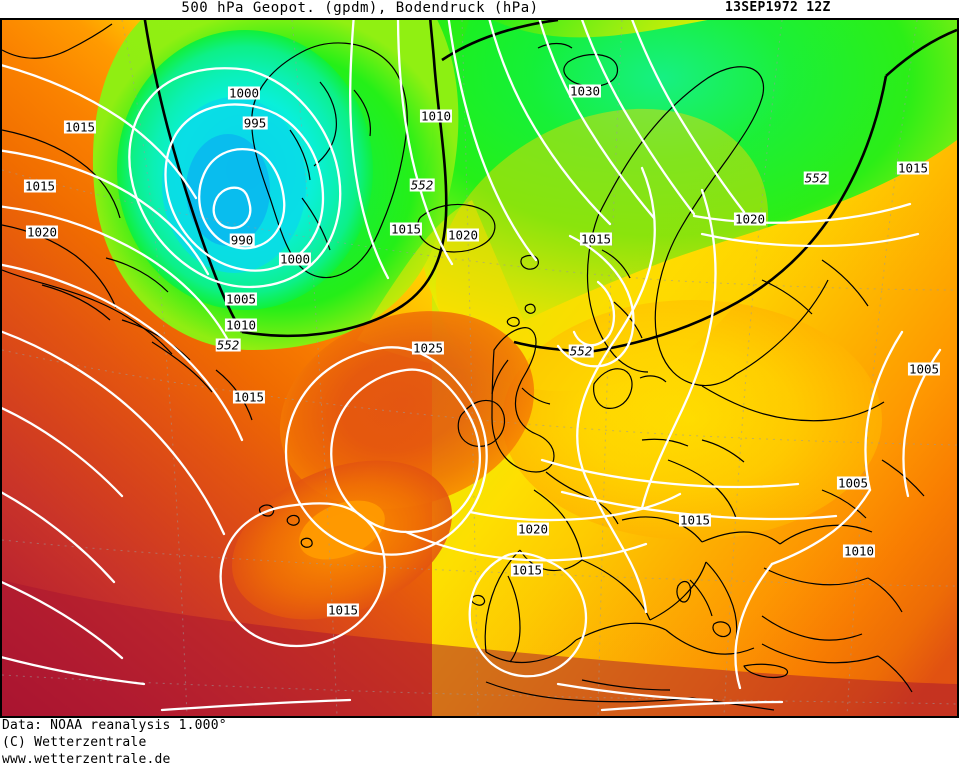  What do you see at coordinates (242, 240) in the screenshot?
I see `isobar-label: 990` at bounding box center [242, 240].